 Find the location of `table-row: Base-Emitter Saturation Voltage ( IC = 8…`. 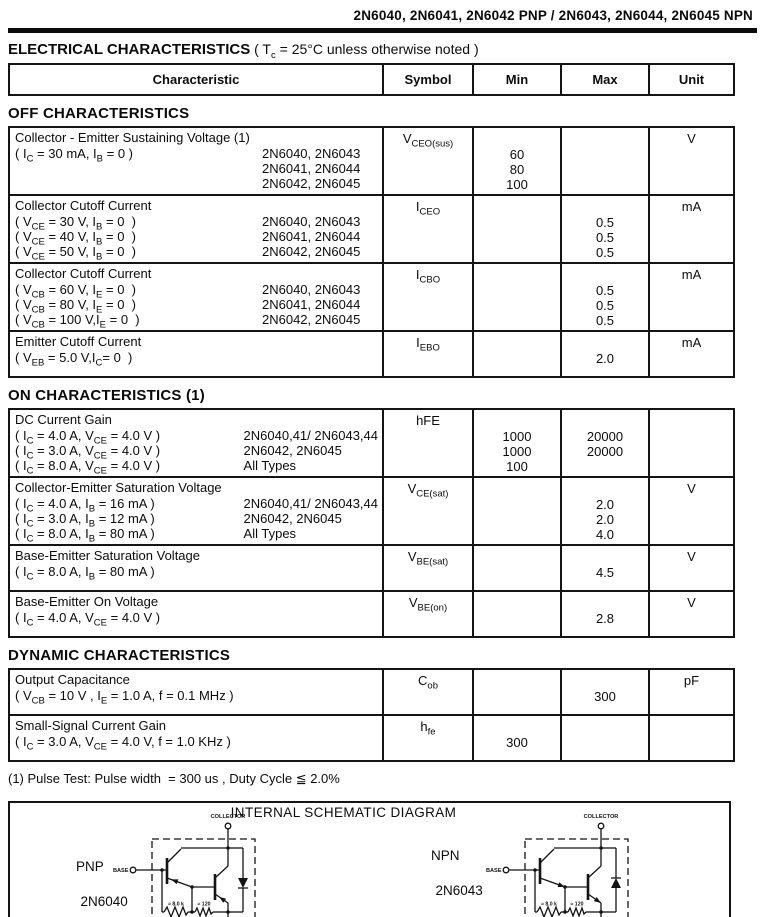

table-row: Base-Emitter Saturation Voltage ( IC = 8… is located at coordinates (371, 567).